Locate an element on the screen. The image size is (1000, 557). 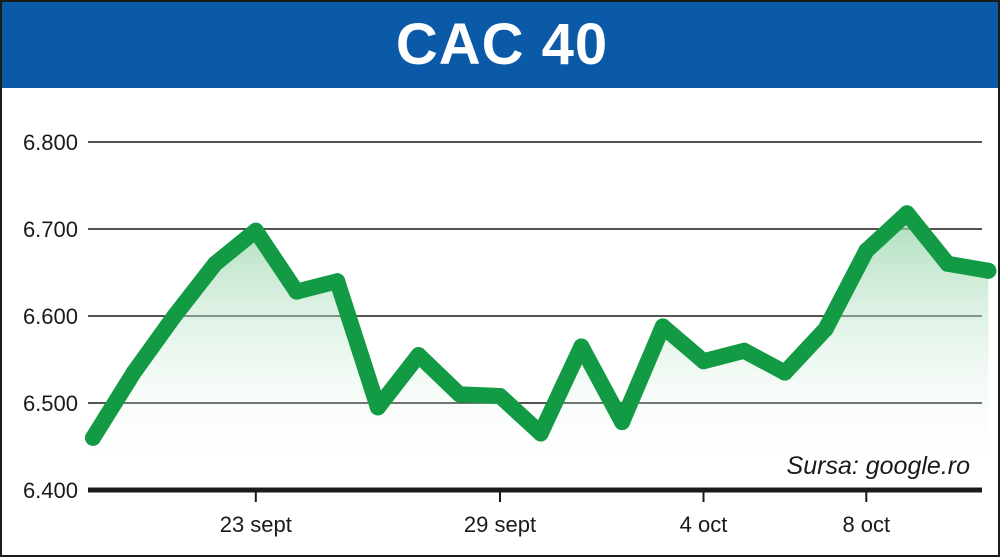
y-tick-label: 6.400 is located at coordinates (50, 490).